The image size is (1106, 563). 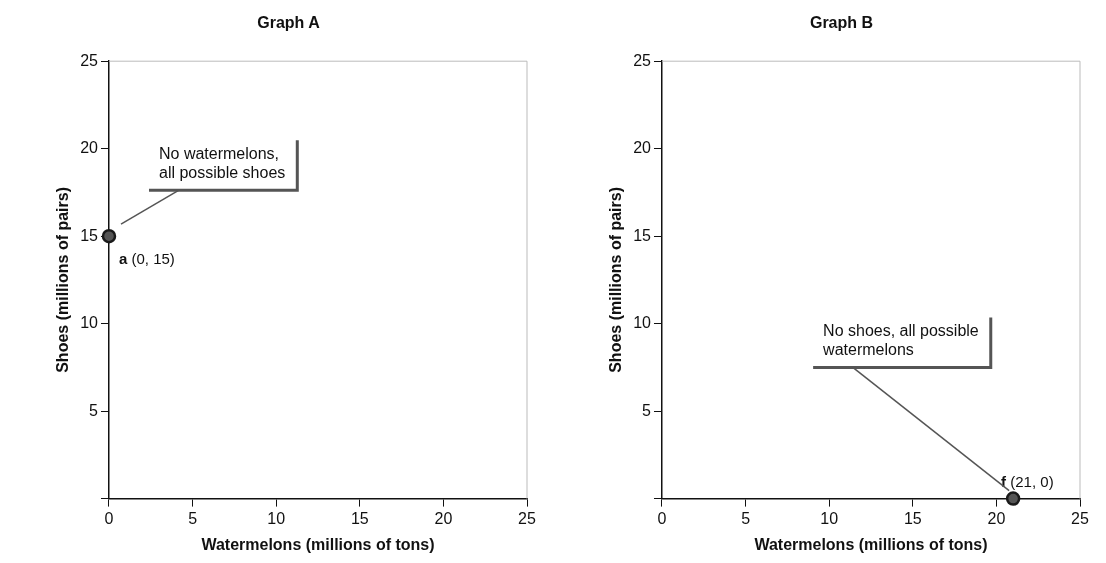 What do you see at coordinates (289, 23) in the screenshot?
I see `chart-title: Graph A` at bounding box center [289, 23].